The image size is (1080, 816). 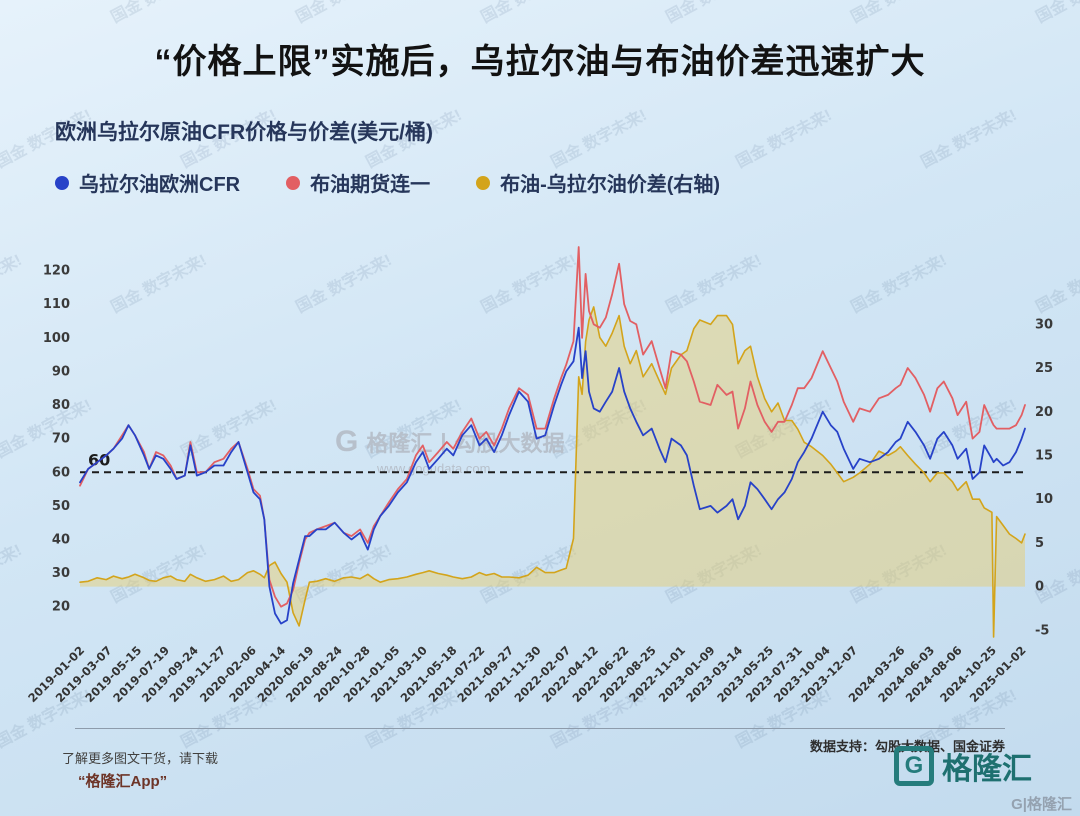 What do you see at coordinates (1044, 412) in the screenshot?
I see `right-axis-tick: 20` at bounding box center [1044, 412].